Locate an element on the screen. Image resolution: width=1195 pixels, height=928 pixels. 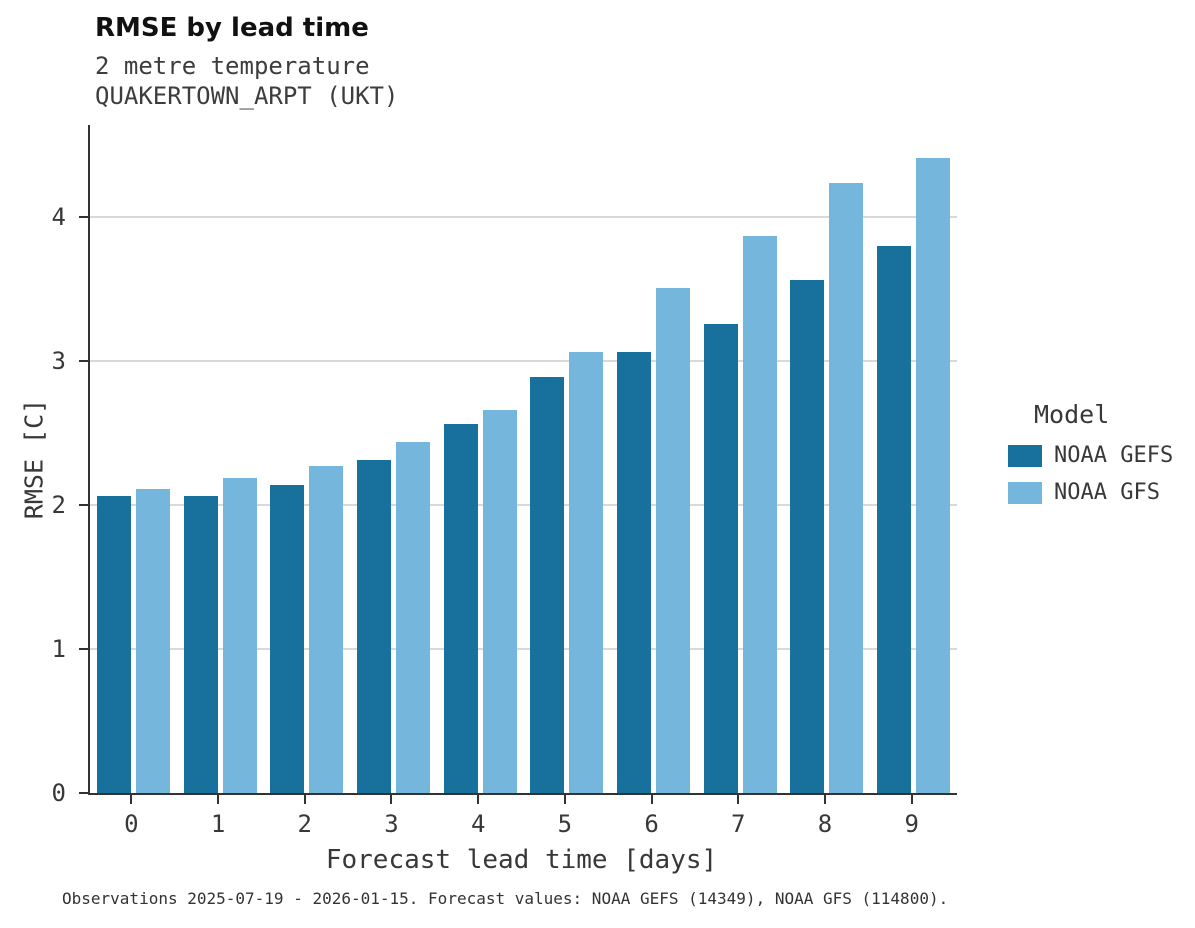
x-tick-cell-6: 6 is located at coordinates (651, 816).